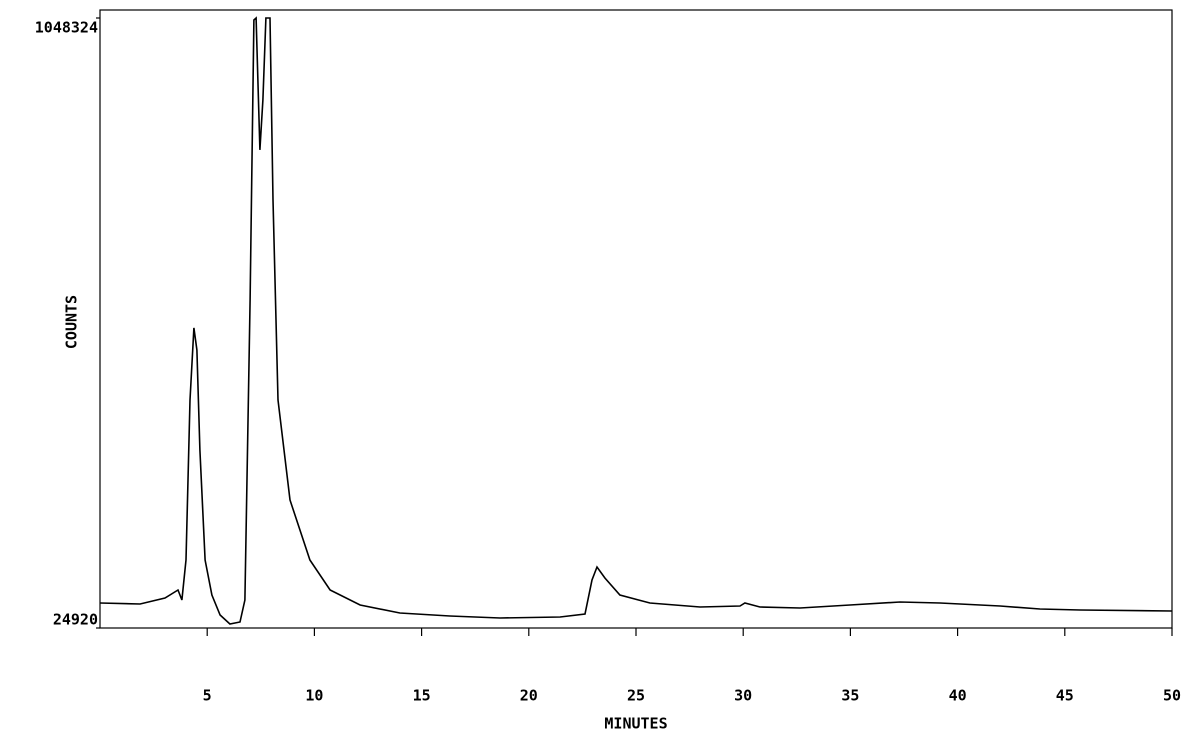  Describe the element at coordinates (75, 620) in the screenshot. I see `y-tick-label: 24920` at that location.